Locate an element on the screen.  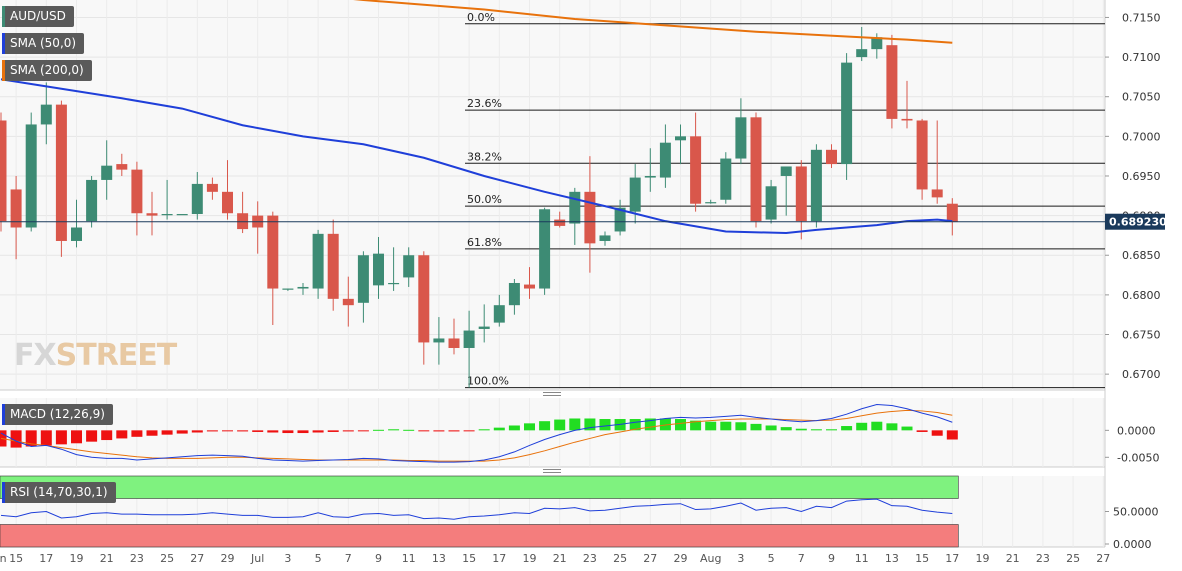
rsi-tick-label: 50.0000 is located at coordinates (1136, 512).